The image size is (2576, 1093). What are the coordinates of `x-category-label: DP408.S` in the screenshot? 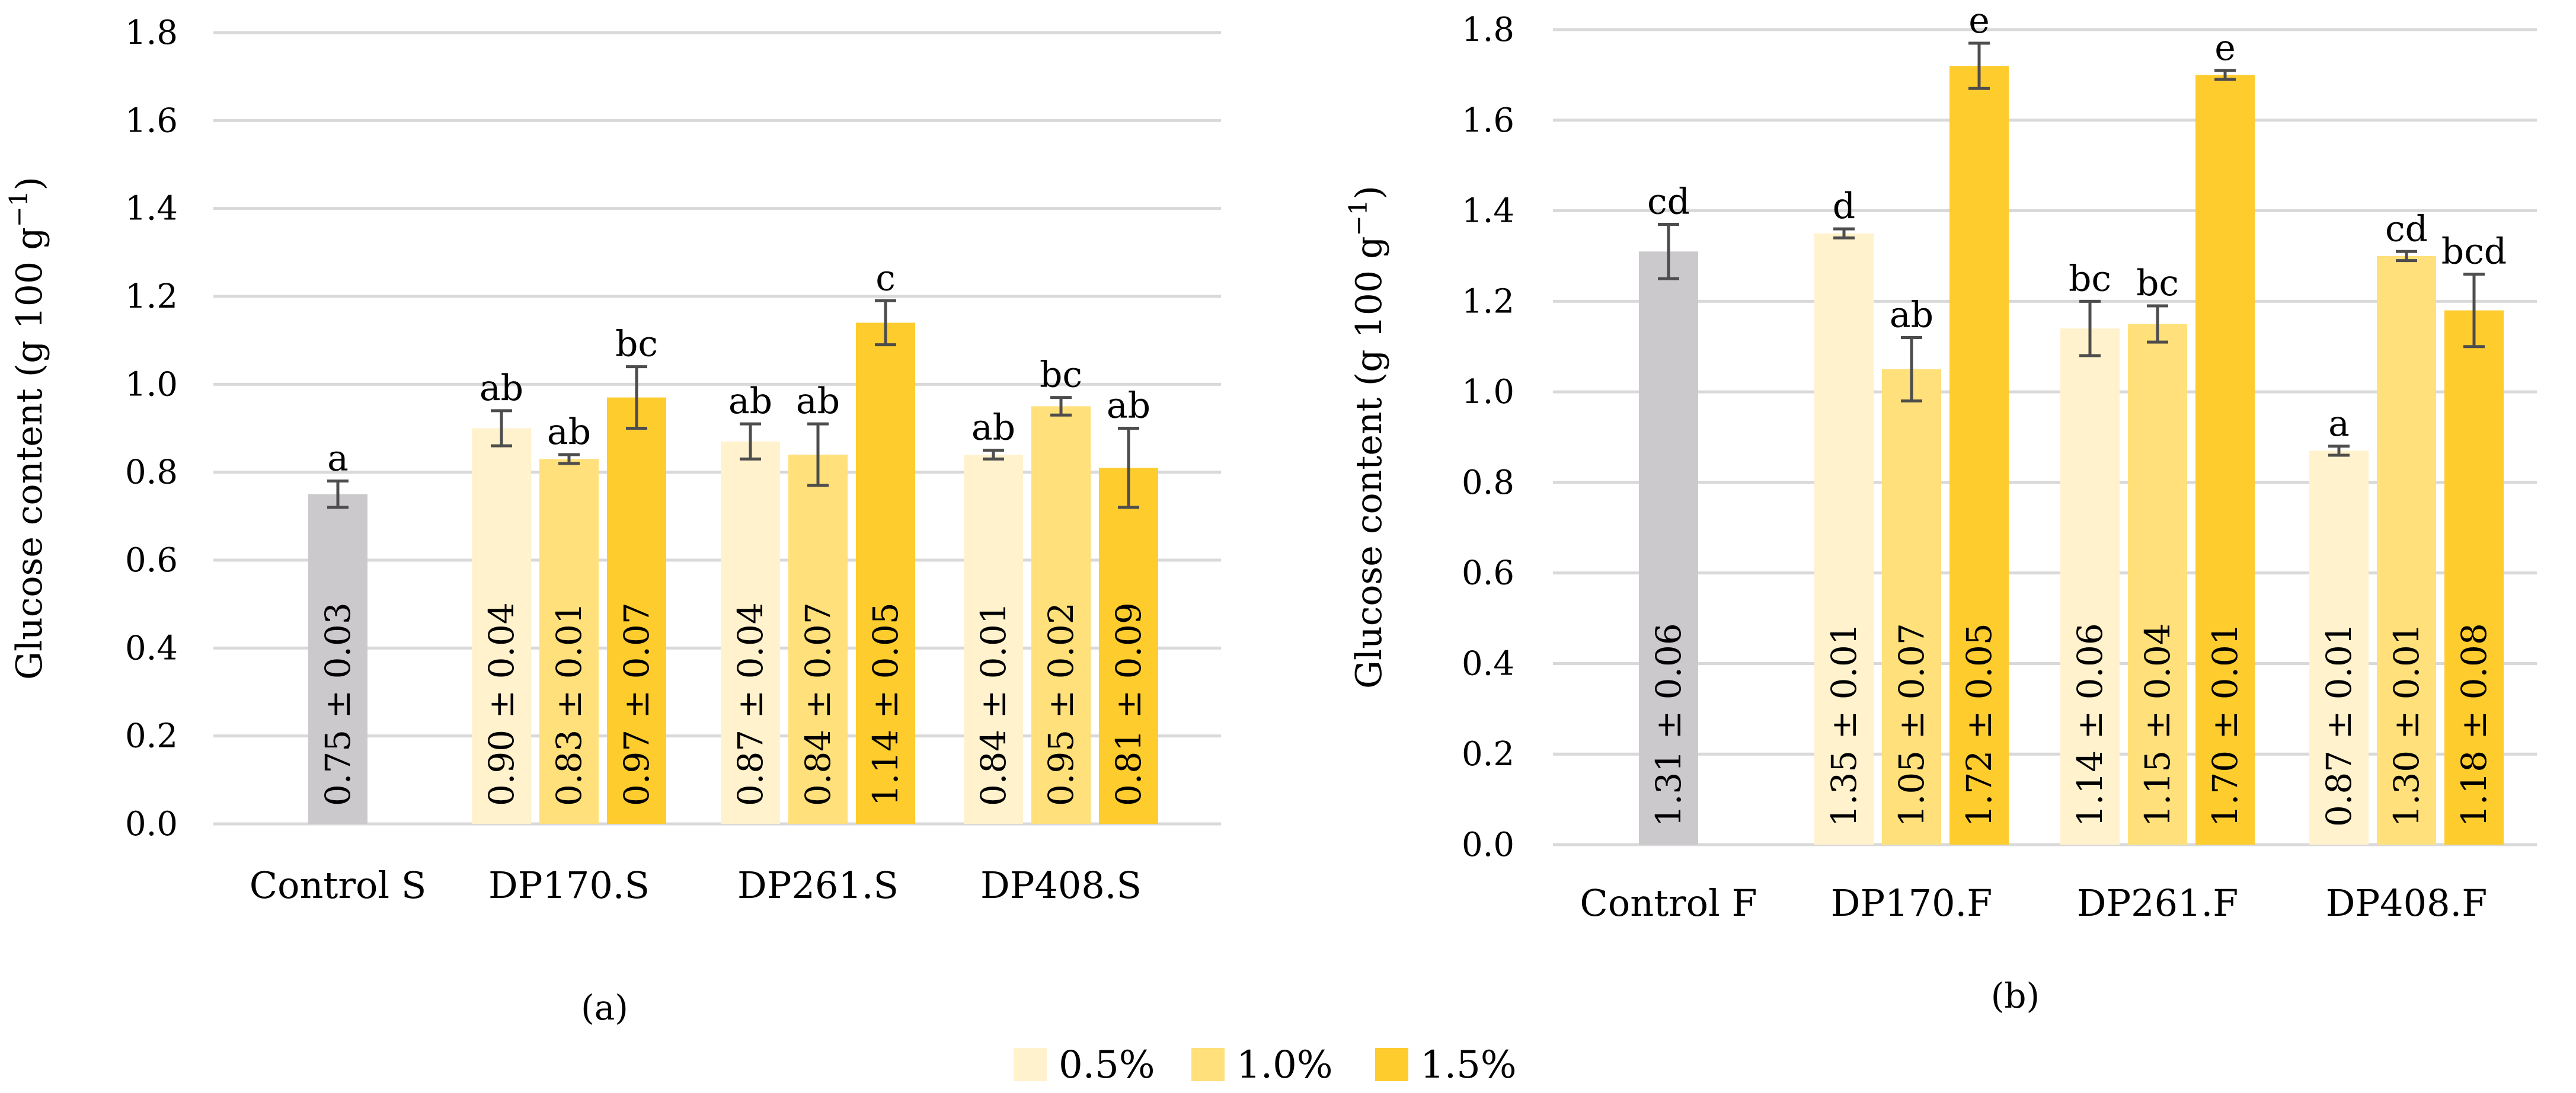 It's located at (1061, 886).